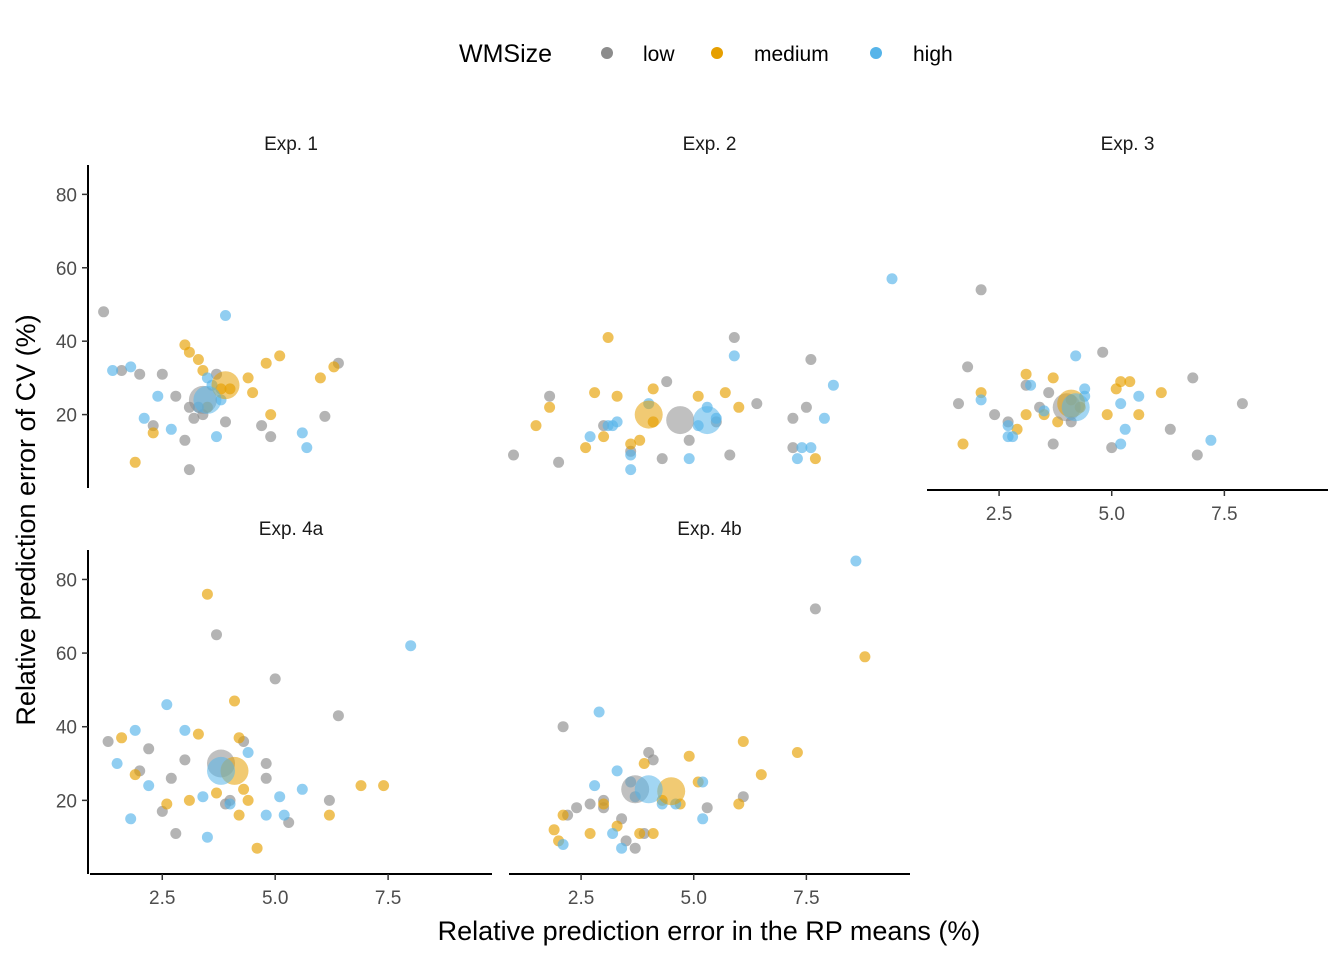 The width and height of the screenshot is (1344, 960). Describe the element at coordinates (703, 305) in the screenshot. I see `panel-2: Exp. 2` at that location.